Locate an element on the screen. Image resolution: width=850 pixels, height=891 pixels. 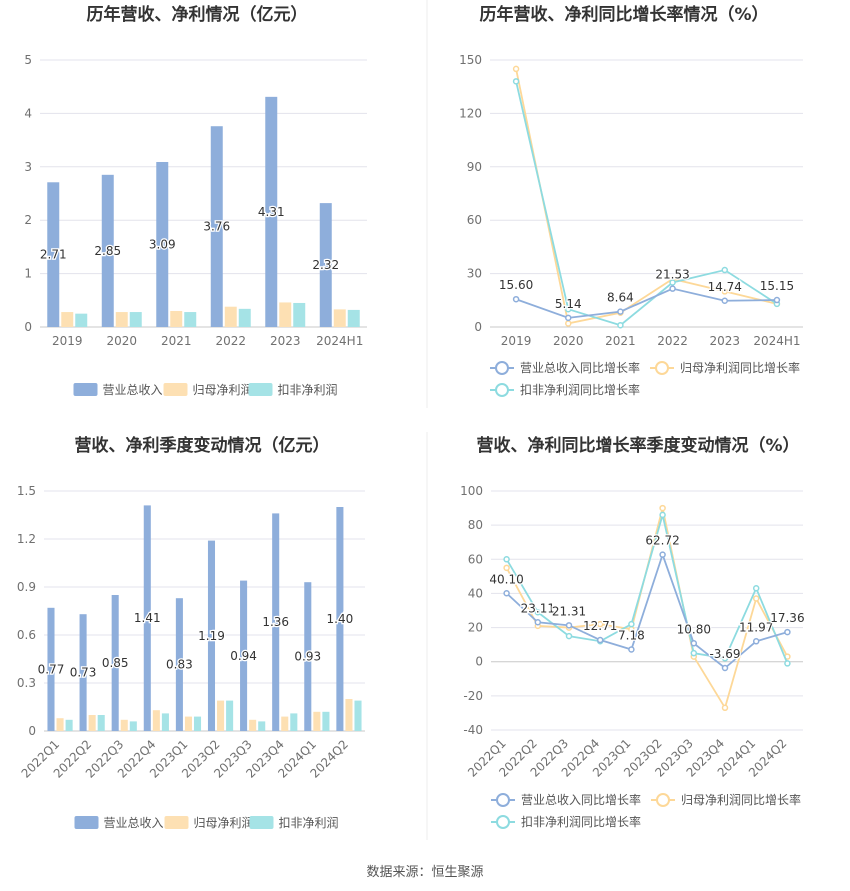
data-label: 0.93 is located at coordinates (307, 657).